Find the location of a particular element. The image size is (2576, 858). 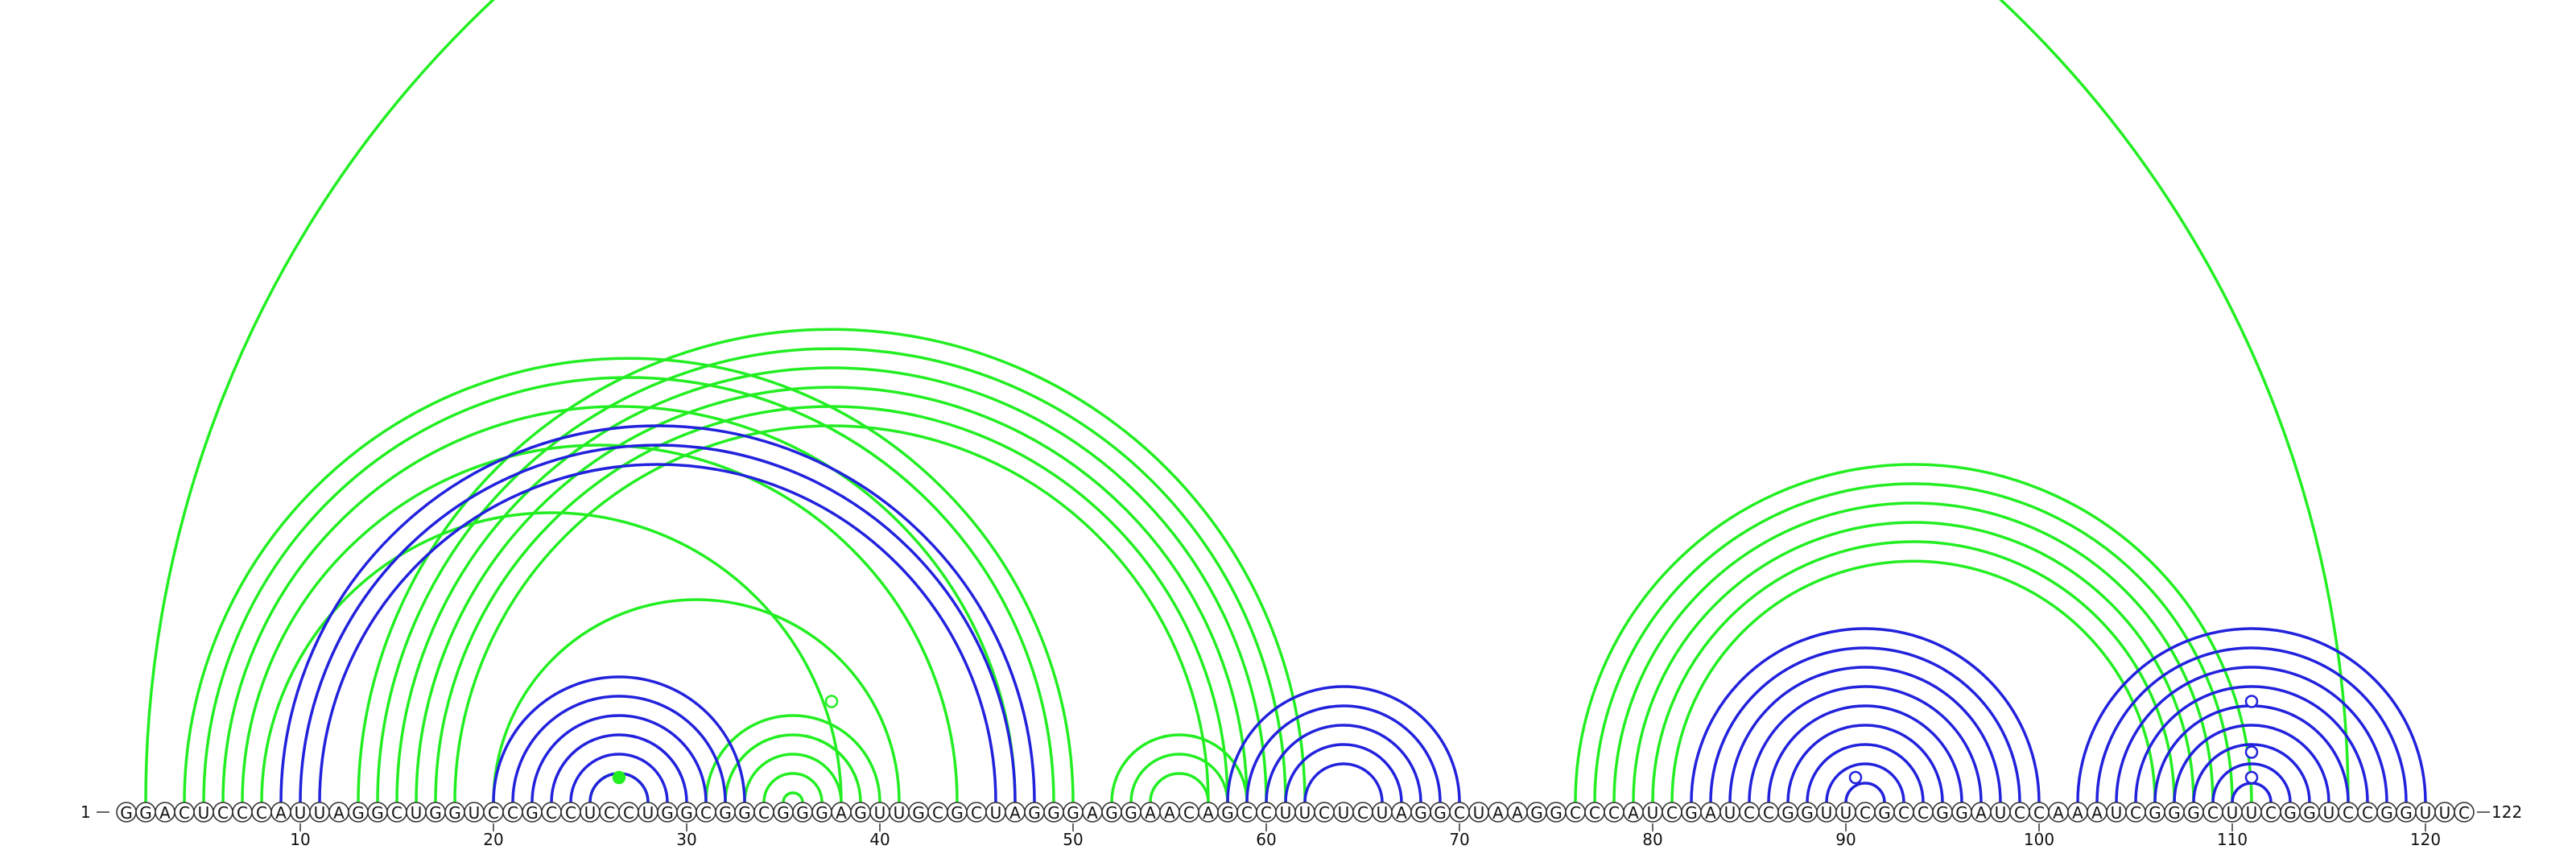

tick-label: 10 is located at coordinates (300, 839).